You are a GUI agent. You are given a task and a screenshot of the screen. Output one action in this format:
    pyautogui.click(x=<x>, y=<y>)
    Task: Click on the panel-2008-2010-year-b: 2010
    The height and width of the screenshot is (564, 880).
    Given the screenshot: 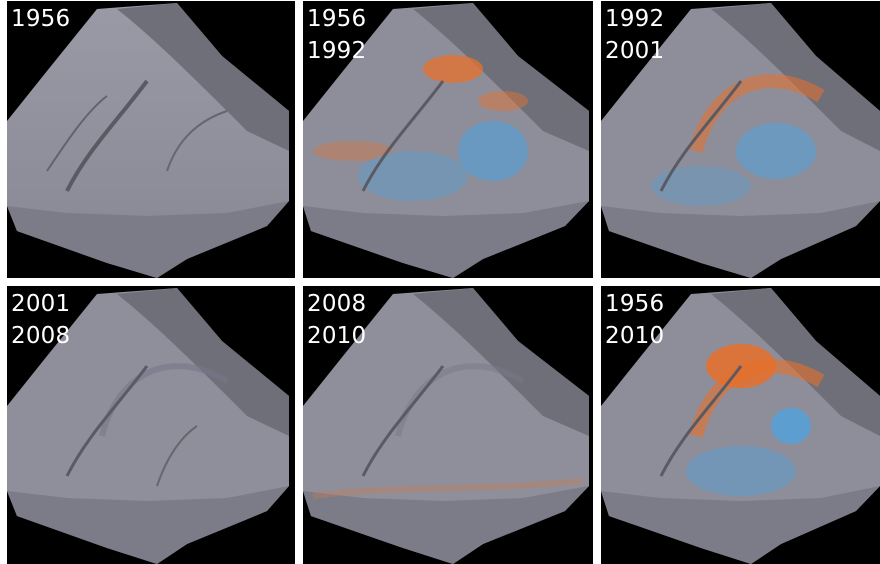 What is the action you would take?
    pyautogui.click(x=337, y=336)
    